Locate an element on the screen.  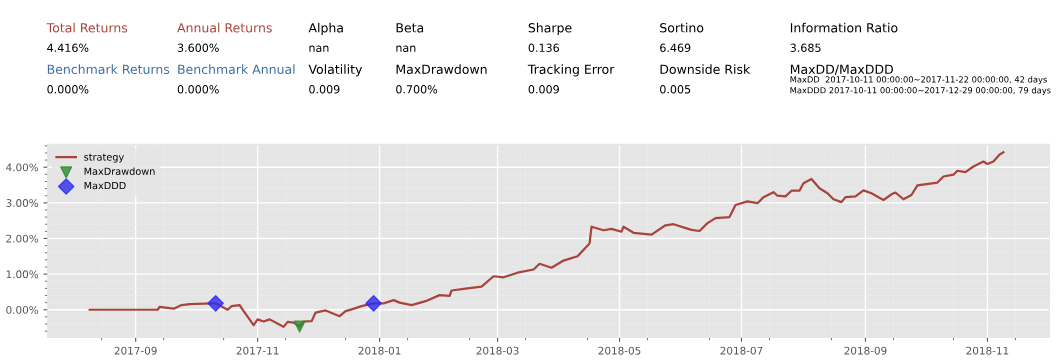
text: Sharpe is located at coordinates (550, 28).